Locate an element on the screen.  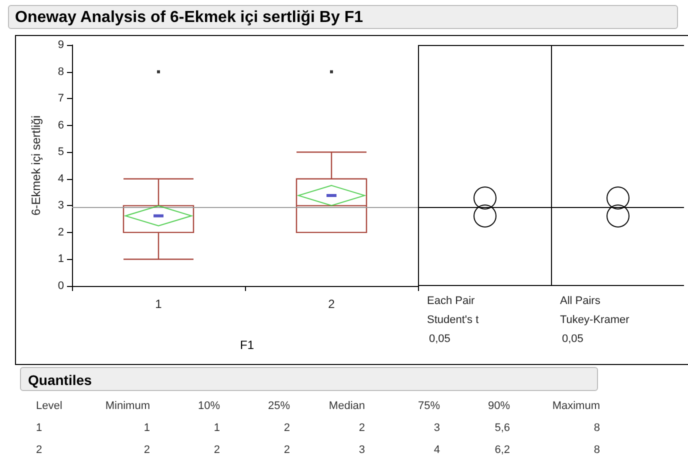
y-tick-label: 3 is located at coordinates (61, 206).